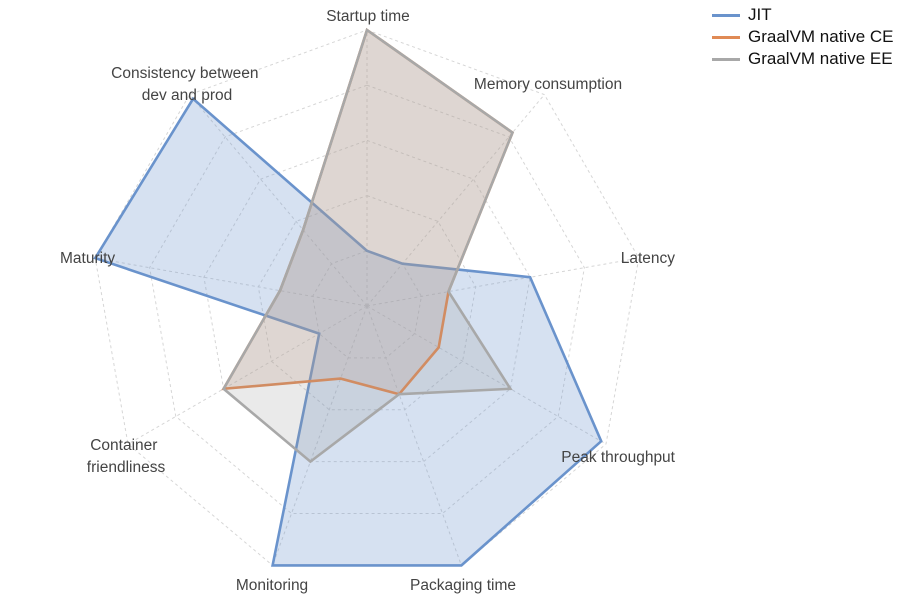 The height and width of the screenshot is (597, 913). What do you see at coordinates (126, 456) in the screenshot?
I see `axis-label-container-friendliness: Container friendliness` at bounding box center [126, 456].